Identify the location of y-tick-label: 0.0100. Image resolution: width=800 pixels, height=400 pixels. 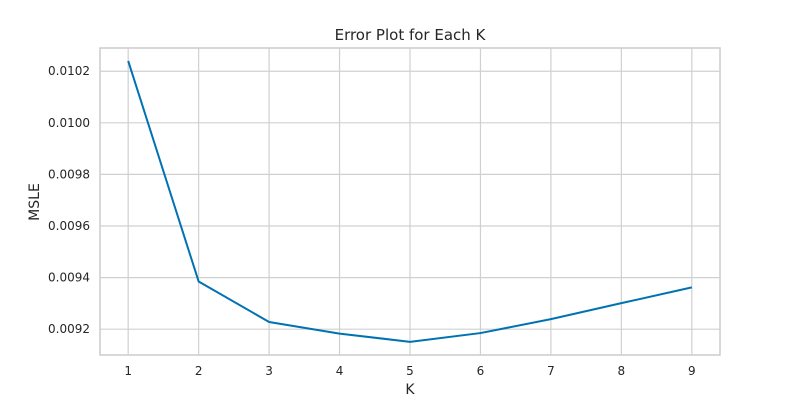
(69, 123).